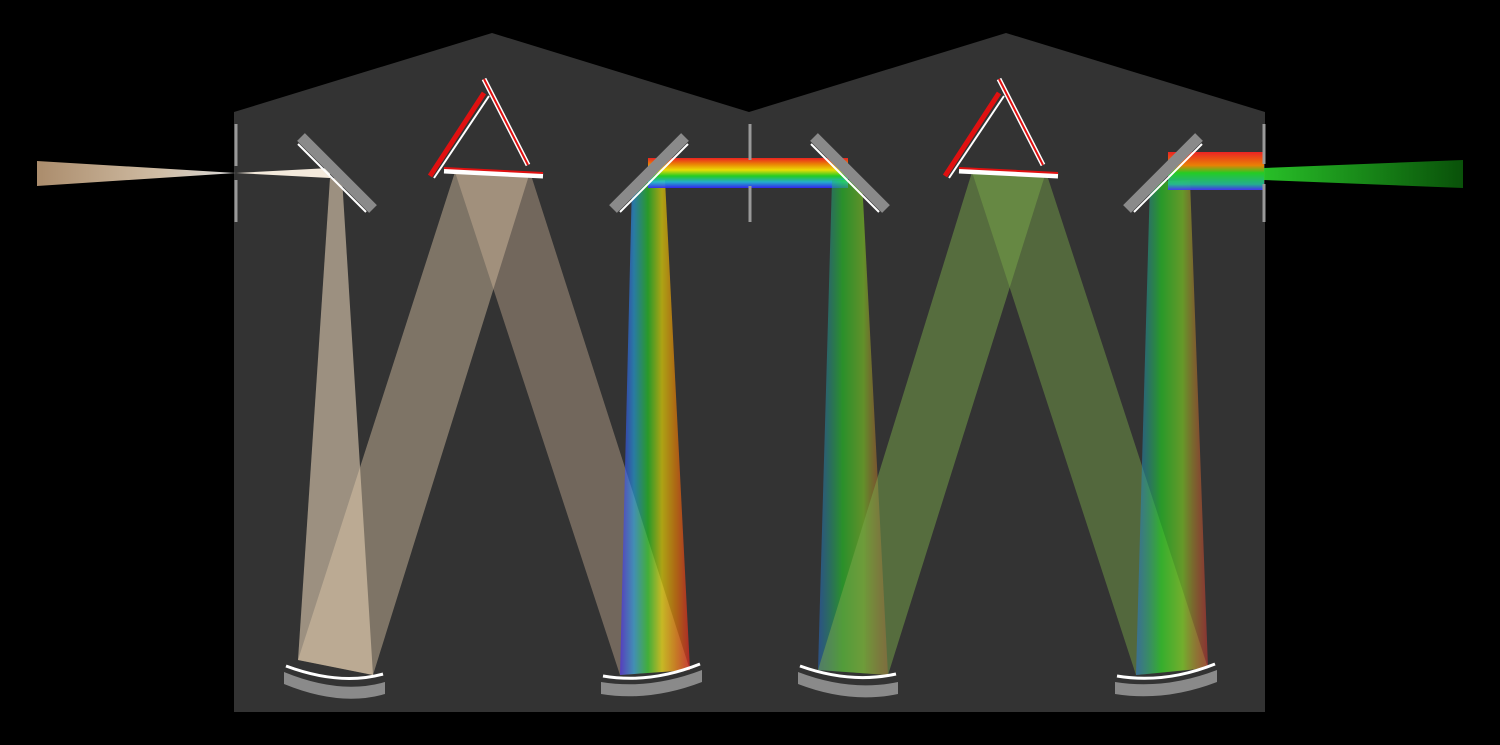 This screenshot has width=1500, height=745. Describe the element at coordinates (1363, 174) in the screenshot. I see `output-green-beam` at that location.